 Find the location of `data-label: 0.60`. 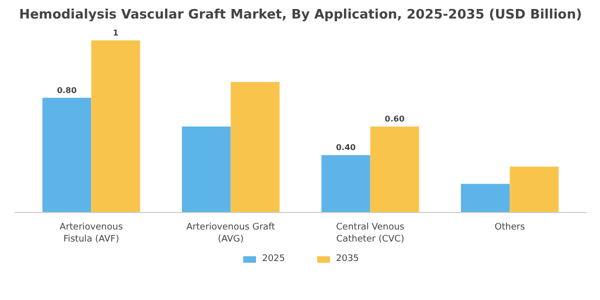

data-label: 0.60 is located at coordinates (394, 119).